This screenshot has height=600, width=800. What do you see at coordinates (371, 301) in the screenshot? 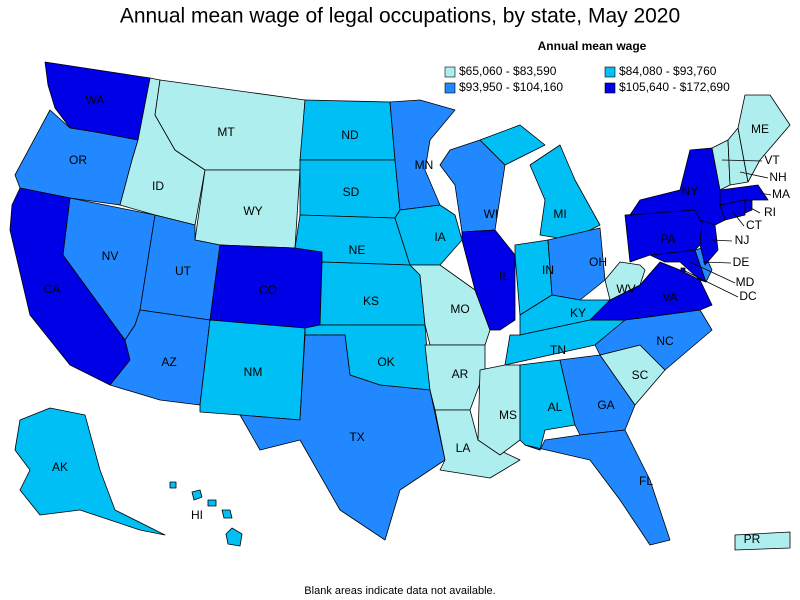
I see `state-label: KS` at bounding box center [371, 301].